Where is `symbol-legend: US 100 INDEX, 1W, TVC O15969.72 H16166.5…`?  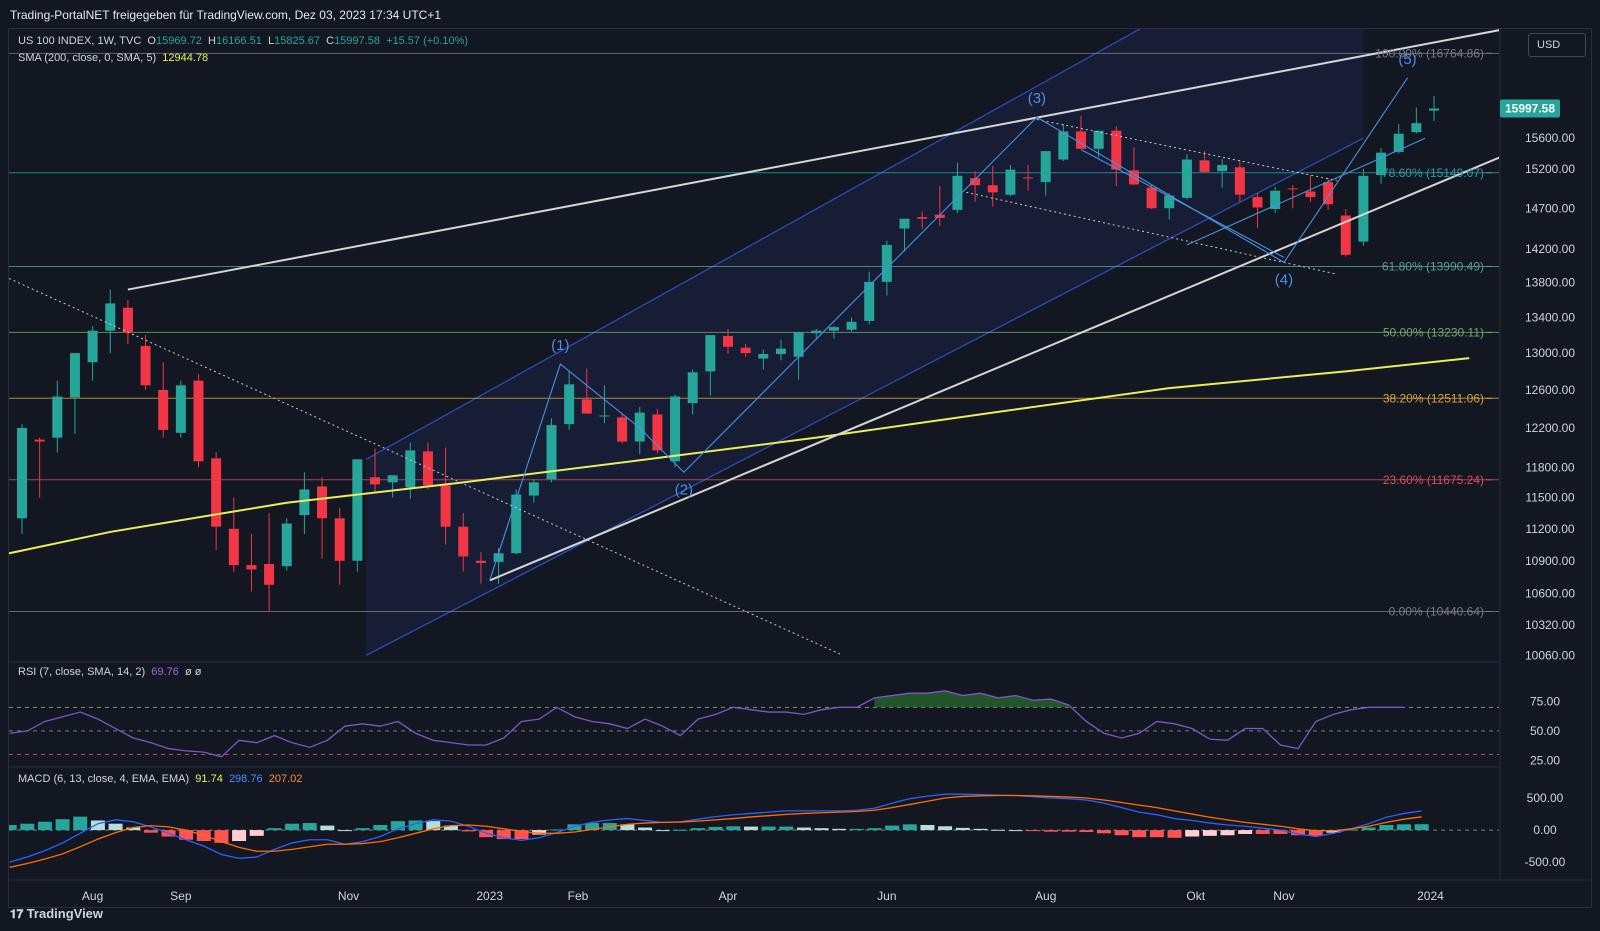 symbol-legend: US 100 INDEX, 1W, TVC O15969.72 H16166.5… is located at coordinates (243, 41).